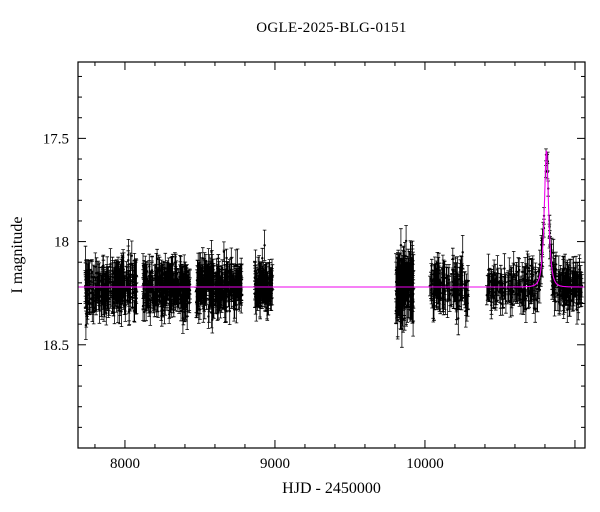 Image resolution: width=600 pixels, height=512 pixels. I want to click on y-tick-label: 18.5, so click(56, 346).